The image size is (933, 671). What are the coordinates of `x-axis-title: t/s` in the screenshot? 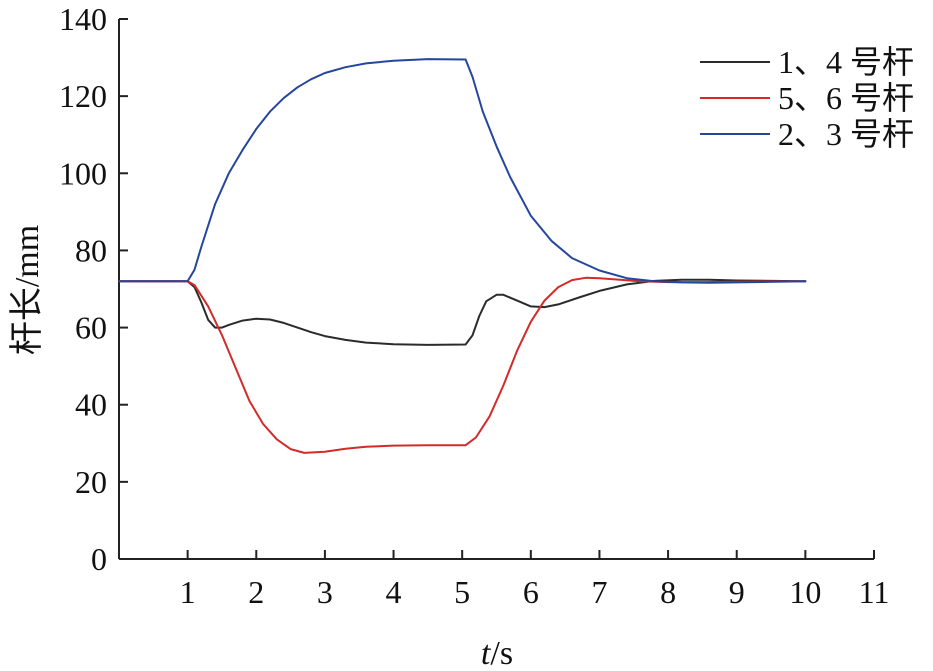 It's located at (497, 653).